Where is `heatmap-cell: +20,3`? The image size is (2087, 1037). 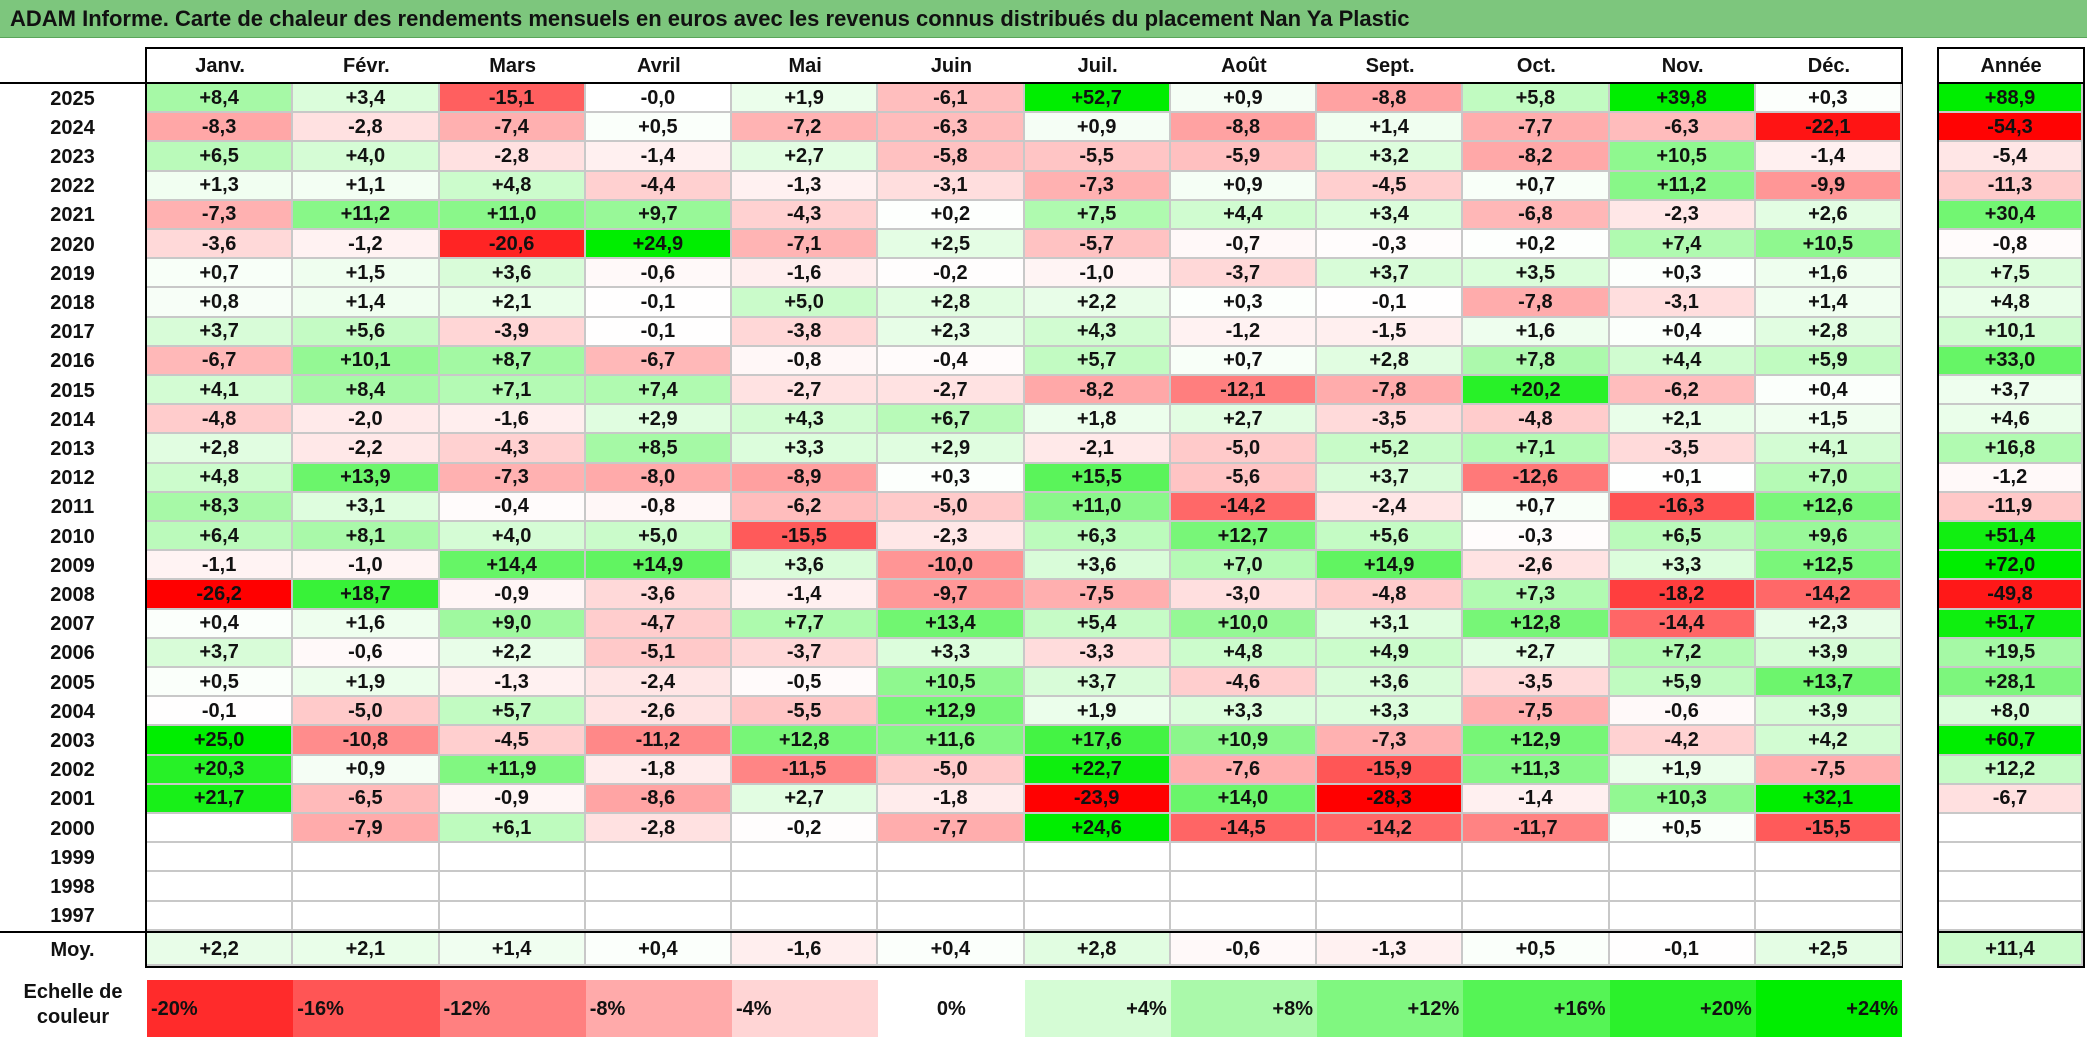 heatmap-cell: +20,3 is located at coordinates (220, 770).